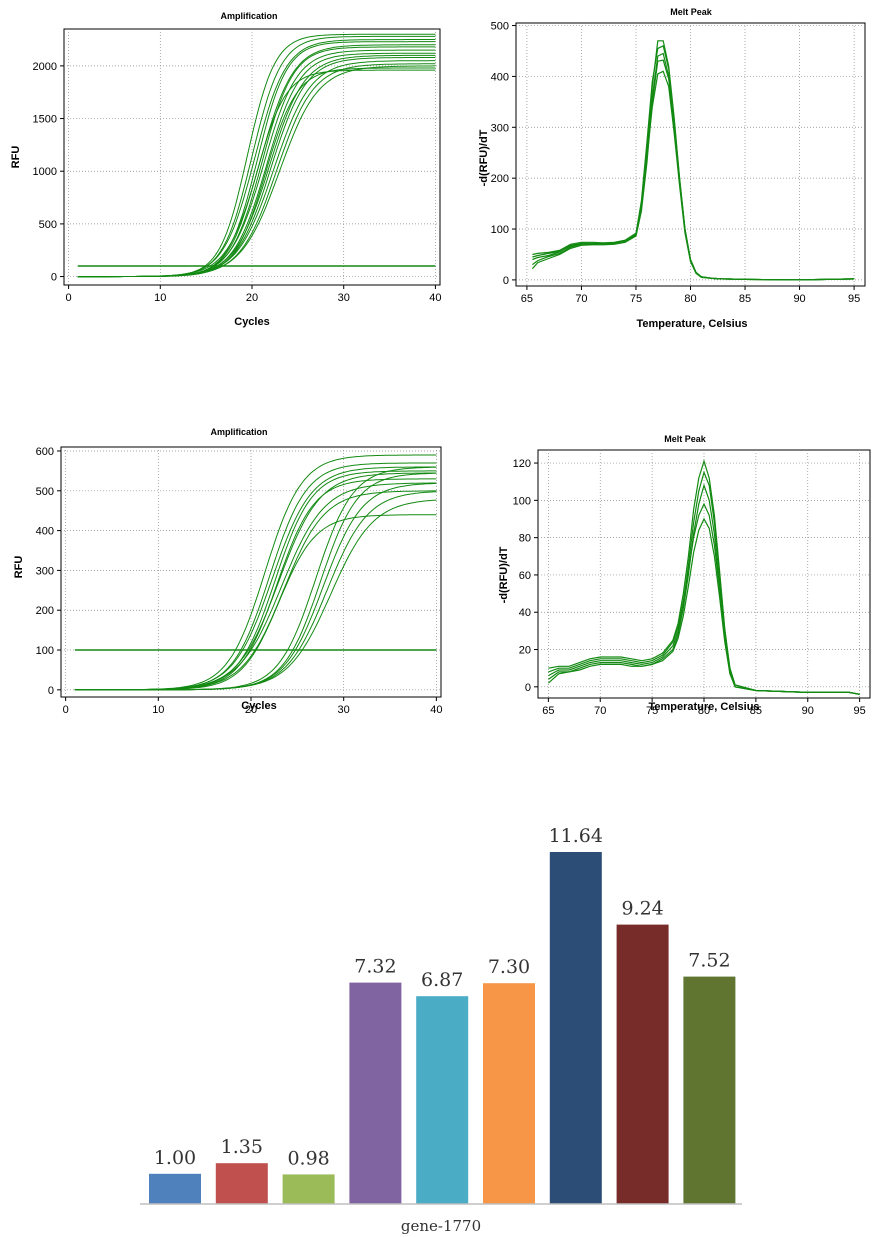  I want to click on y-tick-label: 80, so click(525, 539).